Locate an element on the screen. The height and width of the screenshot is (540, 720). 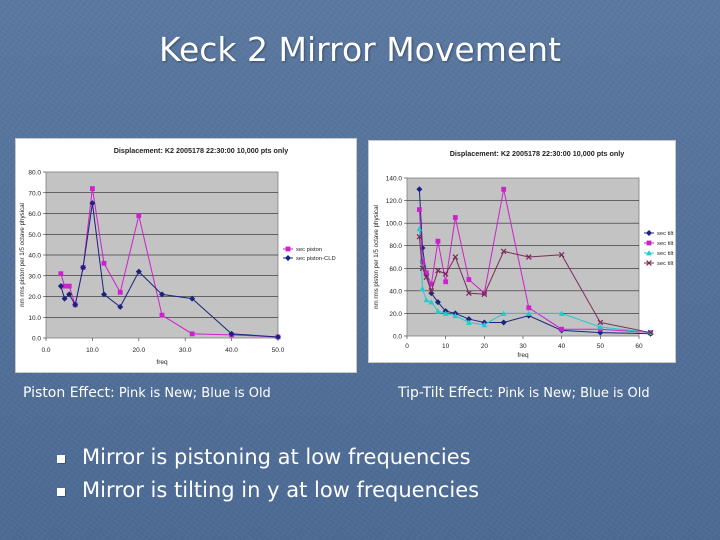
series-line is located at coordinates (534, 285).